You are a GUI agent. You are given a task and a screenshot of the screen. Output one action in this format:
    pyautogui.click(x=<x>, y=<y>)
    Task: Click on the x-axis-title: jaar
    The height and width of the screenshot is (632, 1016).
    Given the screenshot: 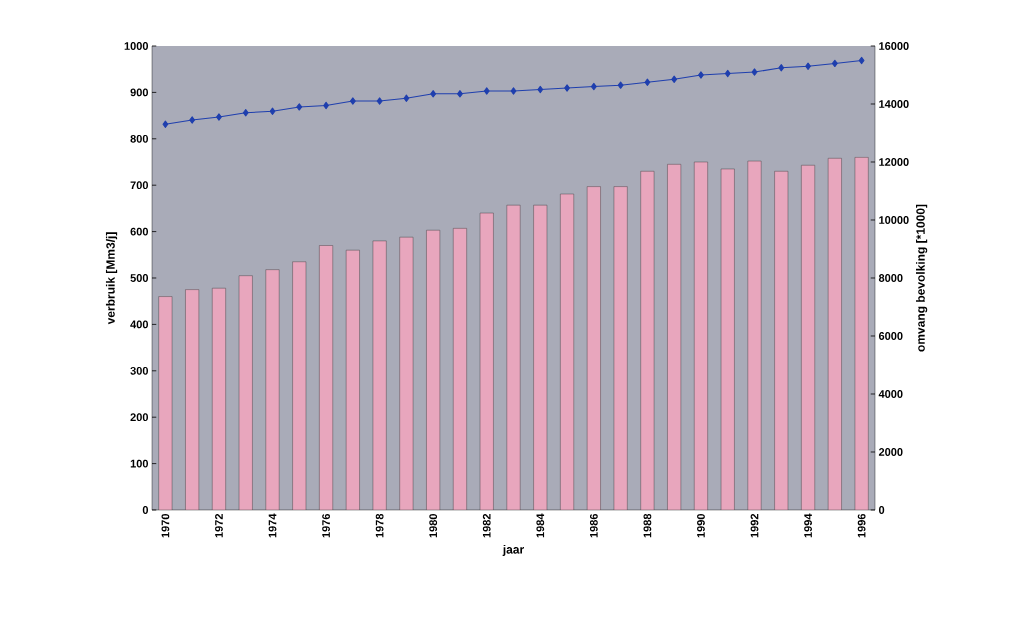 What is the action you would take?
    pyautogui.click(x=513, y=550)
    